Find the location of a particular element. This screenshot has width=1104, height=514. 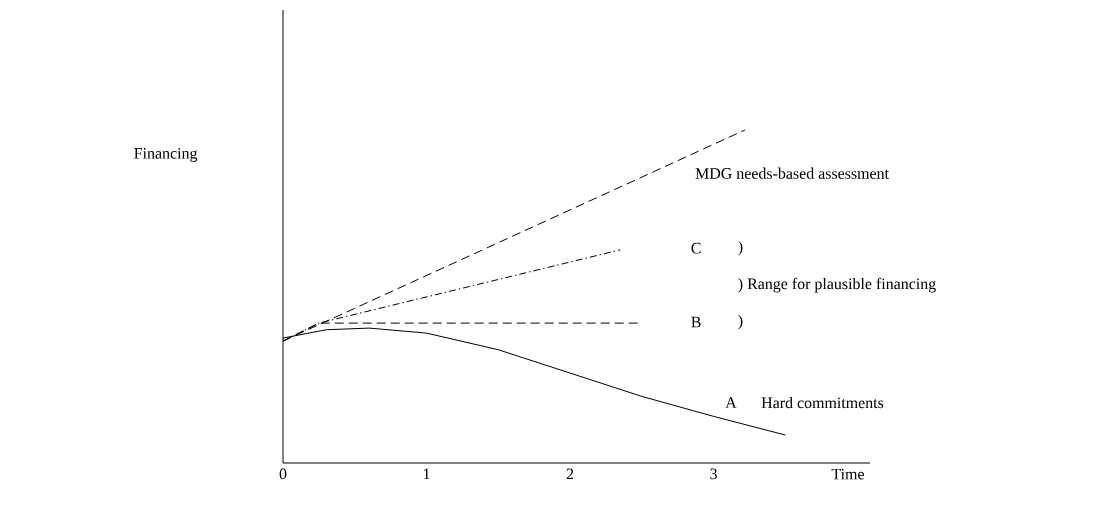

x-tick-label: 0 is located at coordinates (283, 474).